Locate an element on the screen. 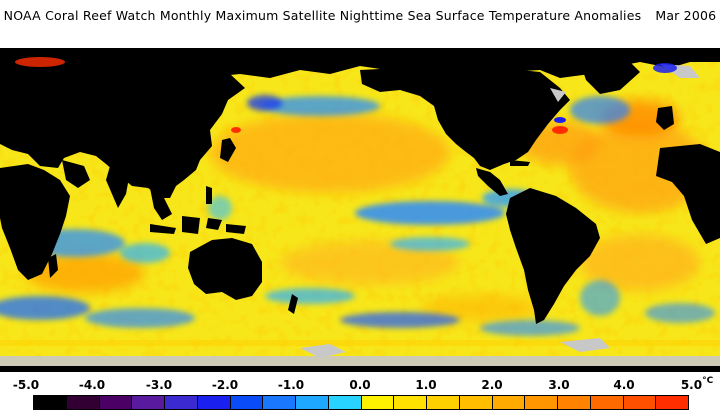  legend-tick-label: 1.0 is located at coordinates (426, 385).